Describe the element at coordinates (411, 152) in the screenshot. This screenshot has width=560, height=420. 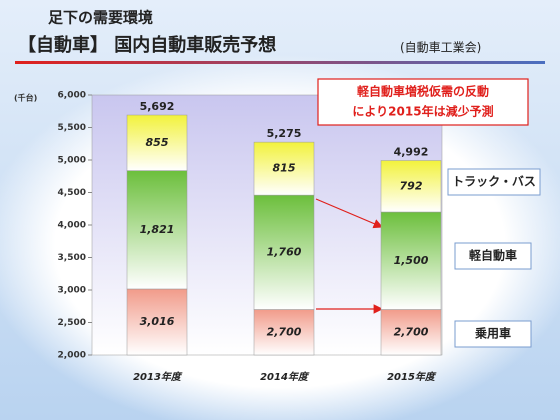
I see `total-label: 4,992` at that location.